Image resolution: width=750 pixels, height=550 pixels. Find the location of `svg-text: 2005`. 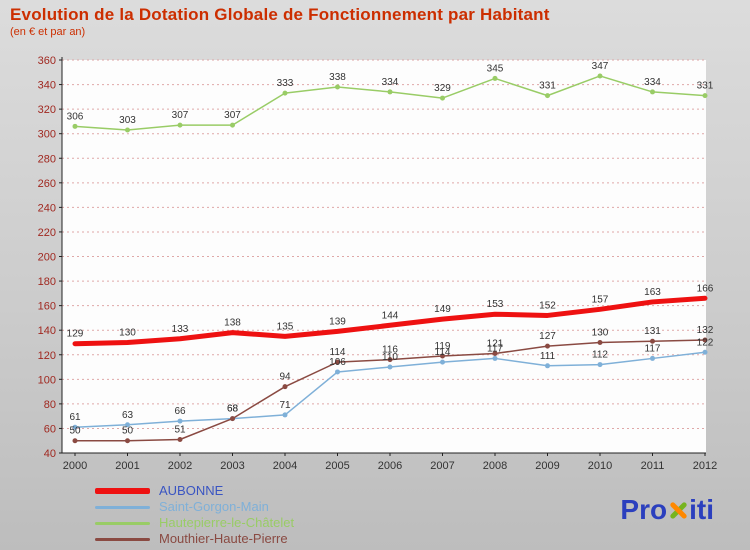

svg-text: 2005 is located at coordinates (337, 466).